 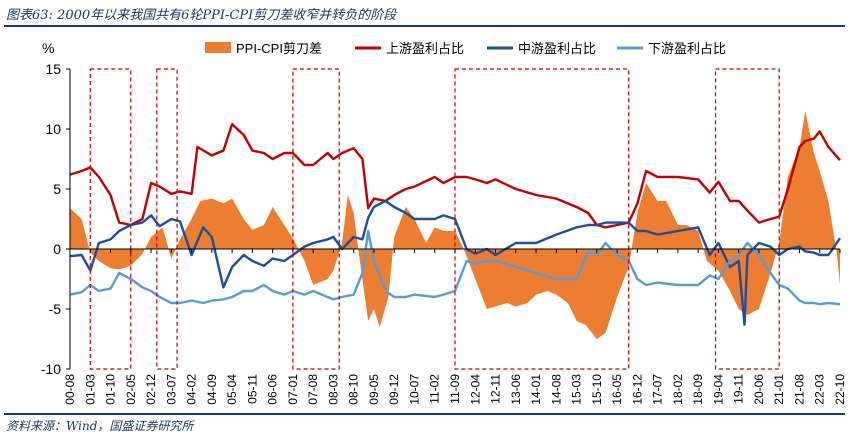 I want to click on x-tick-label: 22-10, so click(x=840, y=389).